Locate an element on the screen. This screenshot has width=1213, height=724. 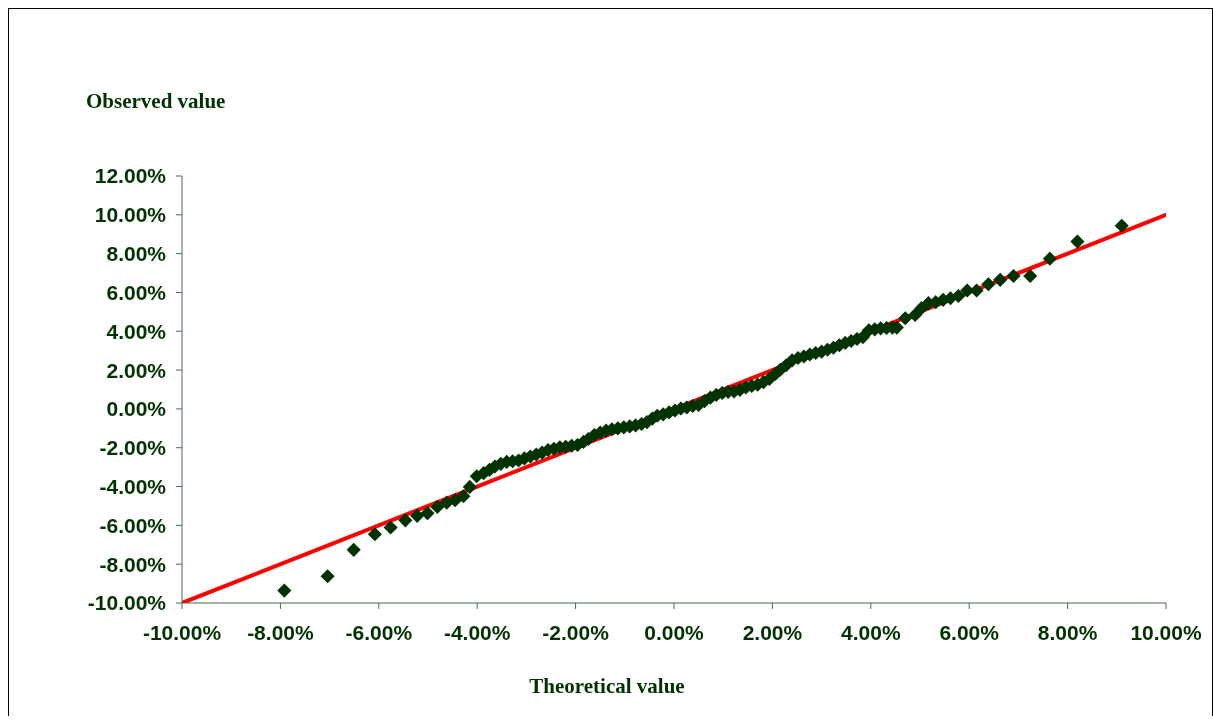
x-tick-label: -2.00% is located at coordinates (576, 632).